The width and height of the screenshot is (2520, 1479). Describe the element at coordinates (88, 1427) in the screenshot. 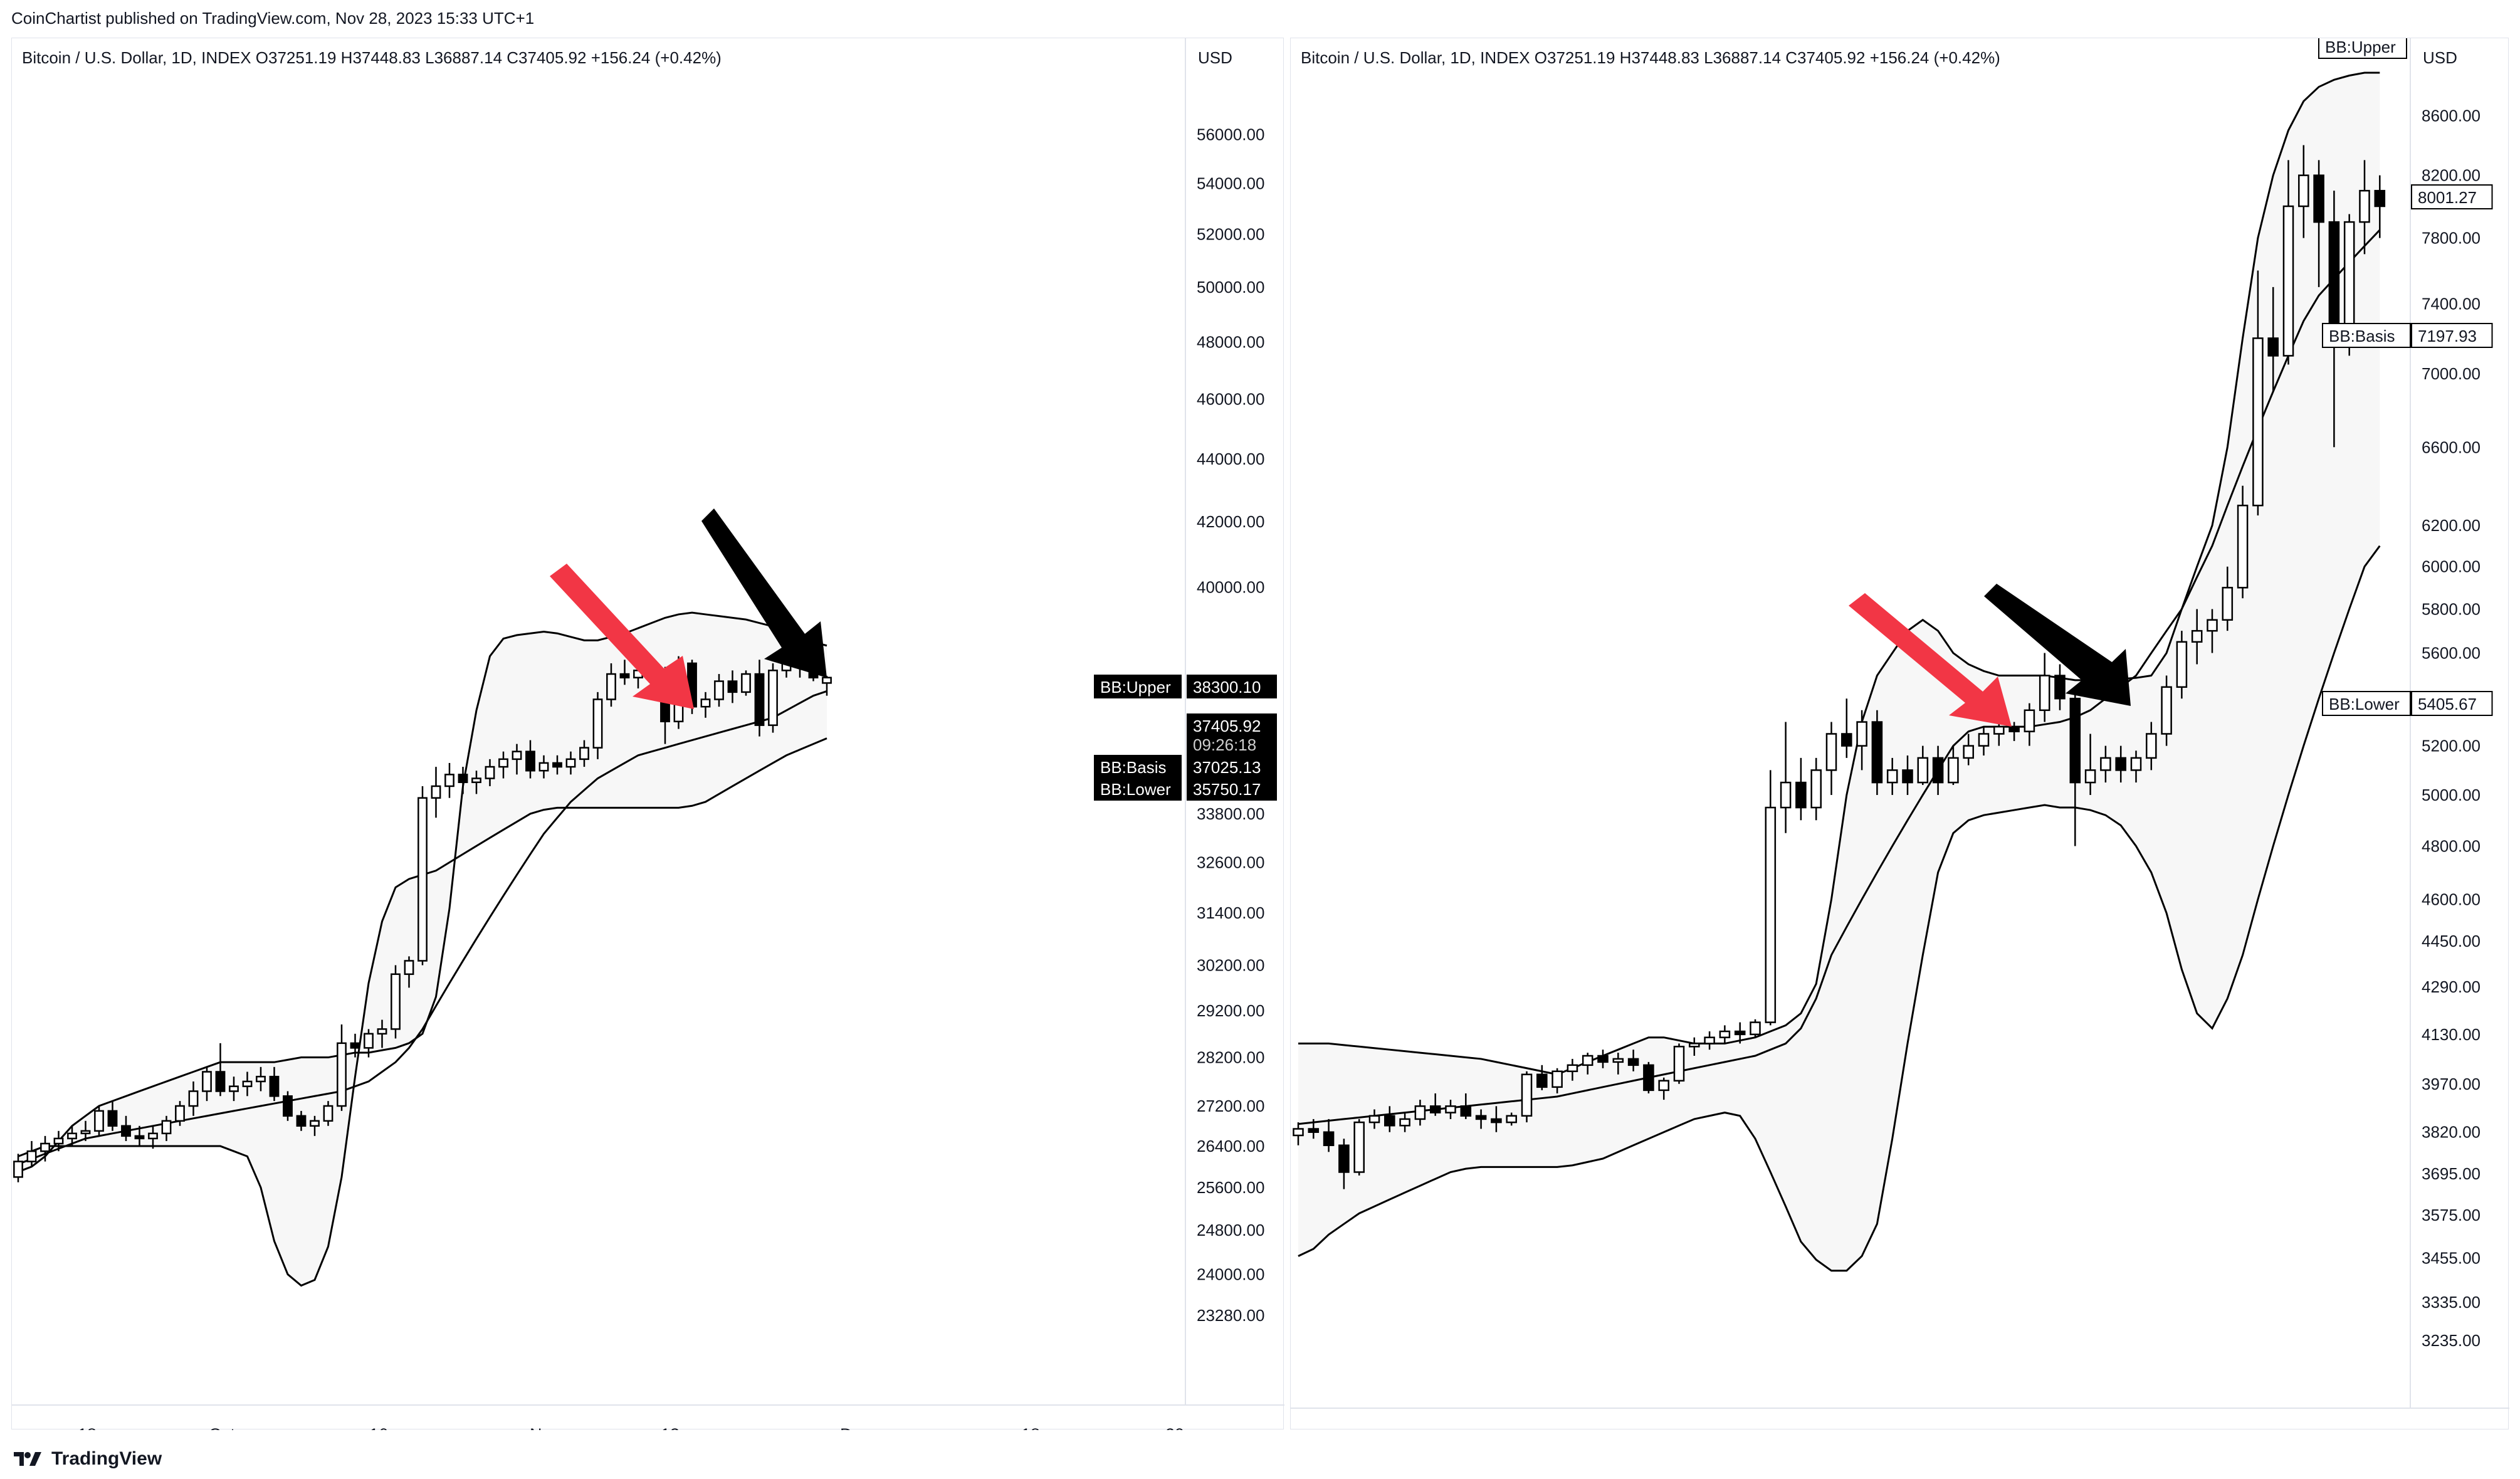

I see `x-tick-label: 18` at that location.